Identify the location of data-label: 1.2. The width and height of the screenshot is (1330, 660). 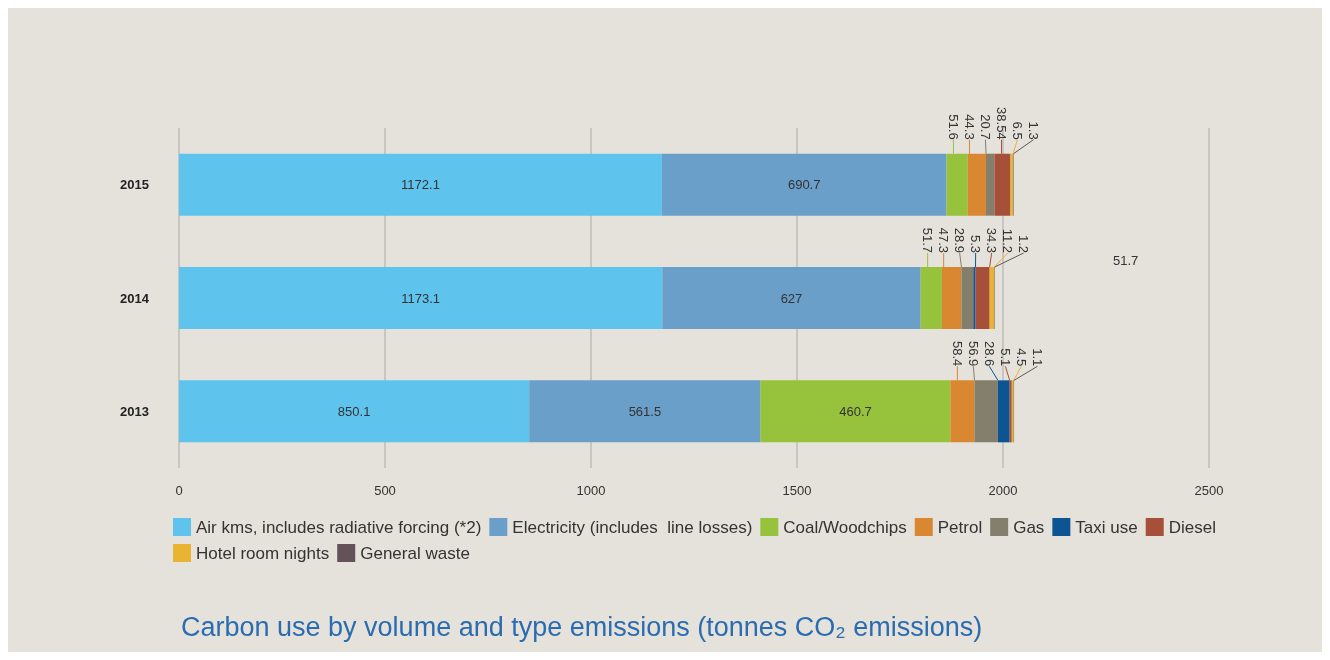
(1024, 243).